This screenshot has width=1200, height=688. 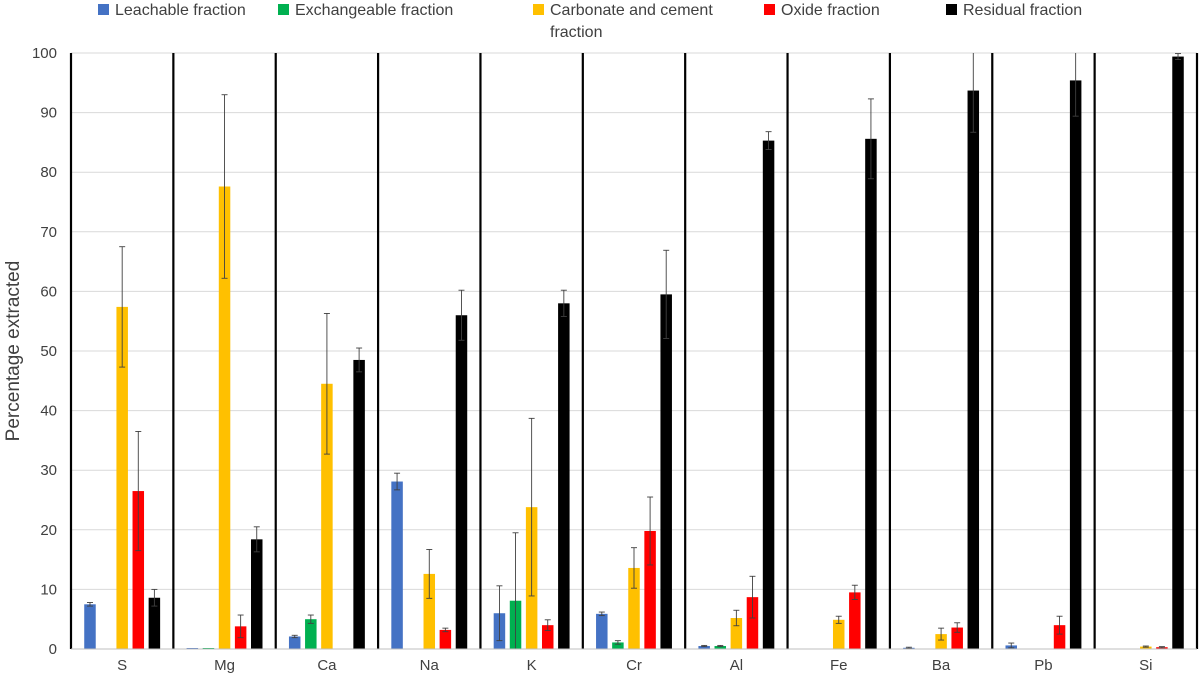 I want to click on x-tick-label: Si, so click(x=1145, y=665).